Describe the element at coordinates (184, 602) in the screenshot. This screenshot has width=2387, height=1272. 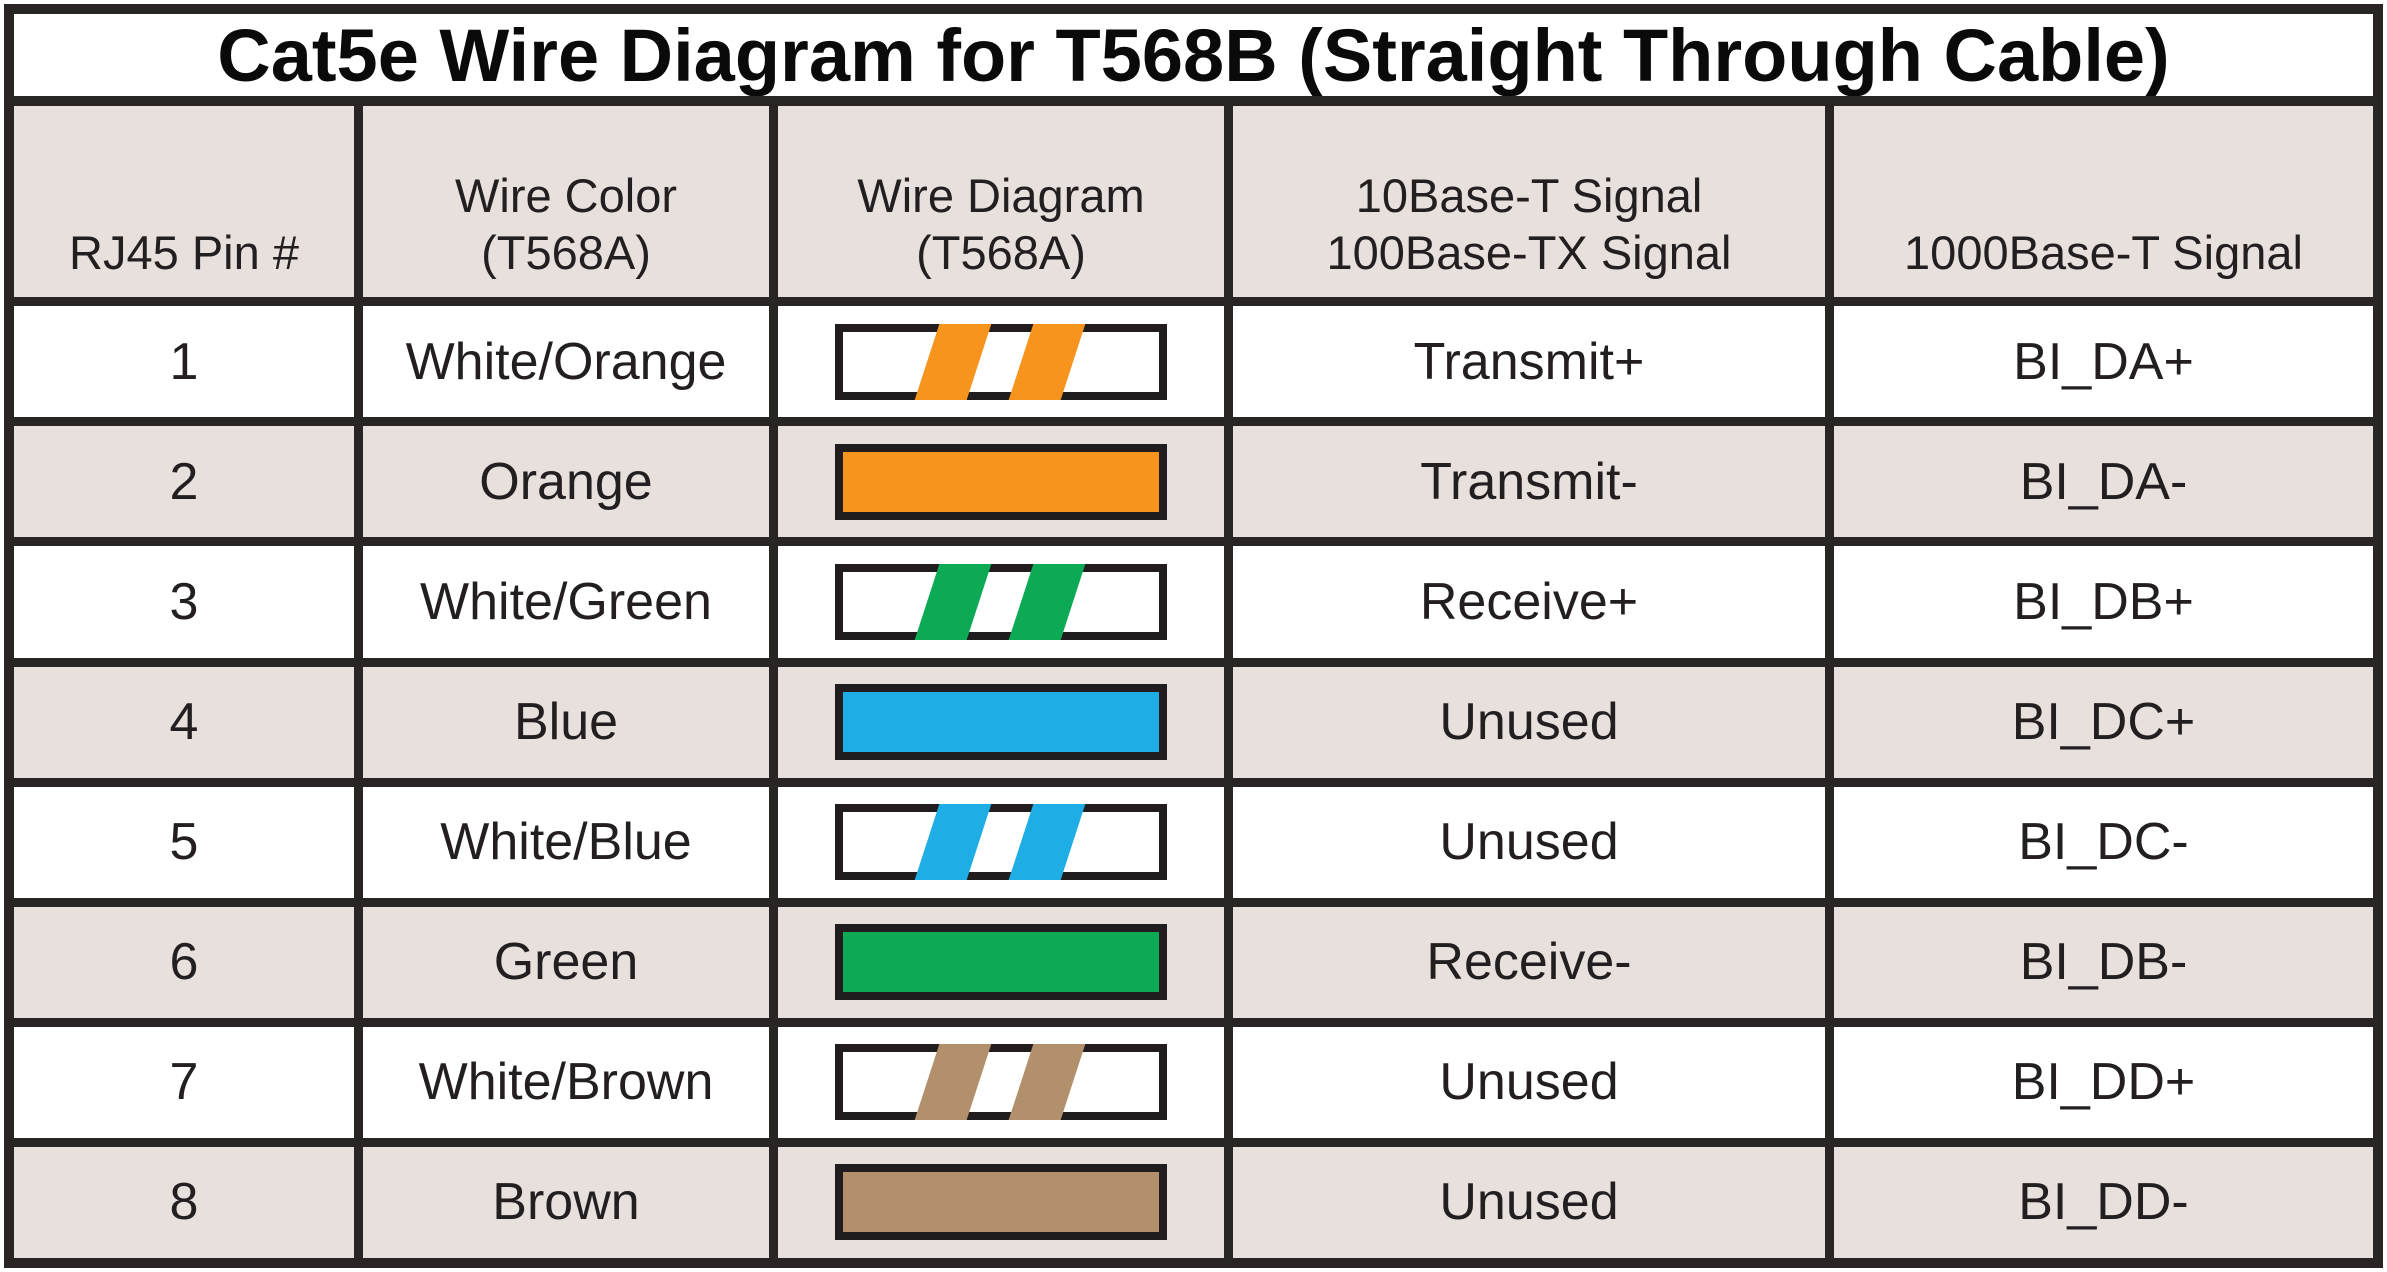
I see `pin-cell: 3` at that location.